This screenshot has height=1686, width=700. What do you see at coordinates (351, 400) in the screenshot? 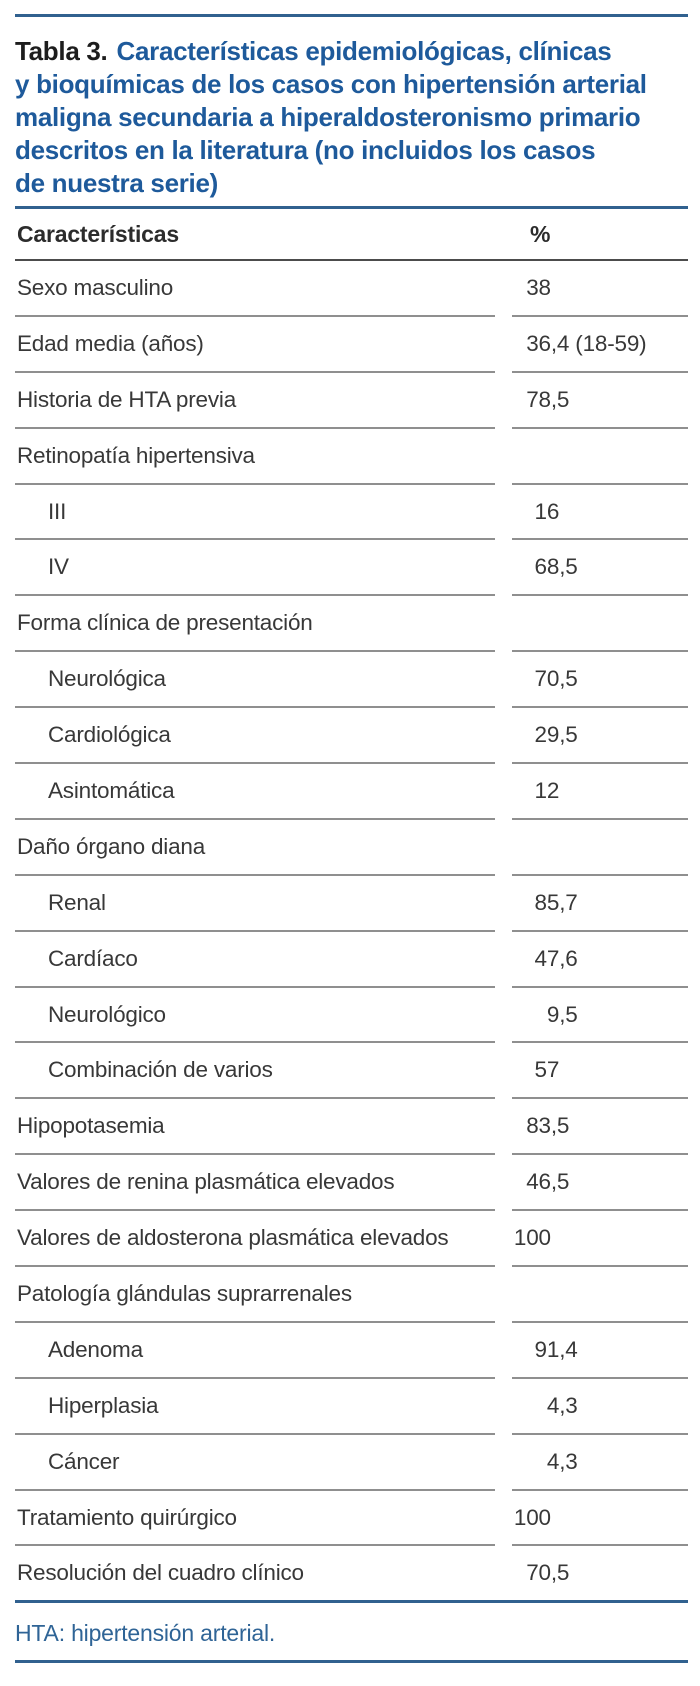
I see `table-row: Historia de HTA previa 78,5` at bounding box center [351, 400].